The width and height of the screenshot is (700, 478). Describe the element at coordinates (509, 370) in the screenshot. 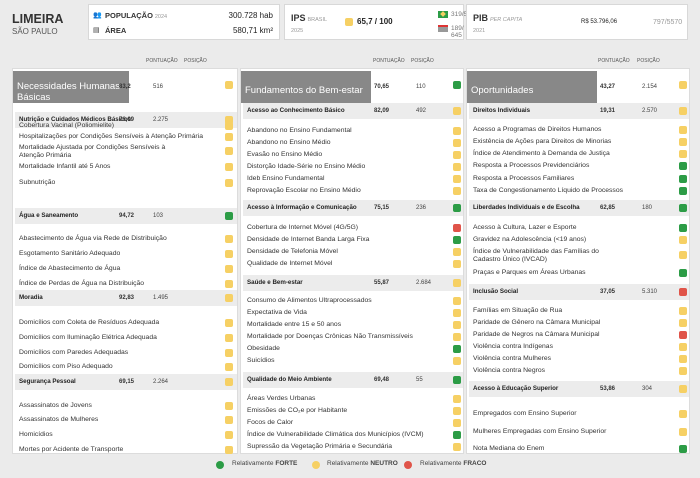

I see `indicator-label: Violência contra Negros` at that location.